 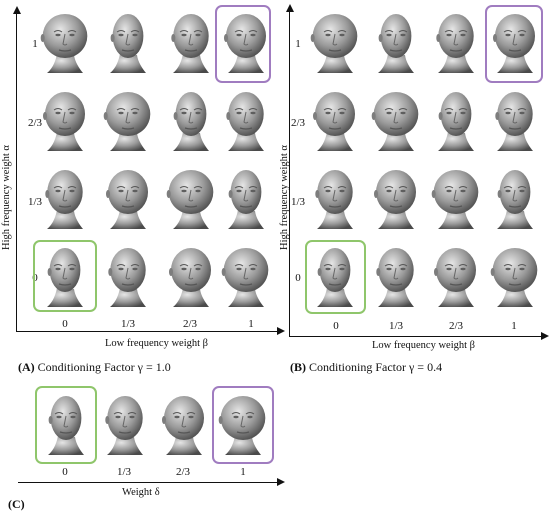 What do you see at coordinates (416, 337) in the screenshot?
I see `panel-b-x-axis` at bounding box center [416, 337].